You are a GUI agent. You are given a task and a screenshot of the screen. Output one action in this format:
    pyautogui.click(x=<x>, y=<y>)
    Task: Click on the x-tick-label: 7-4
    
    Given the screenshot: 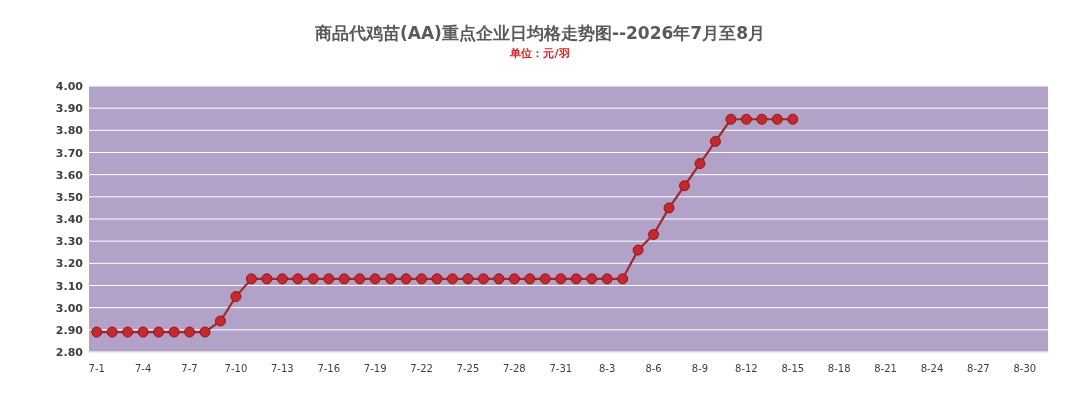 What is the action you would take?
    pyautogui.click(x=143, y=368)
    